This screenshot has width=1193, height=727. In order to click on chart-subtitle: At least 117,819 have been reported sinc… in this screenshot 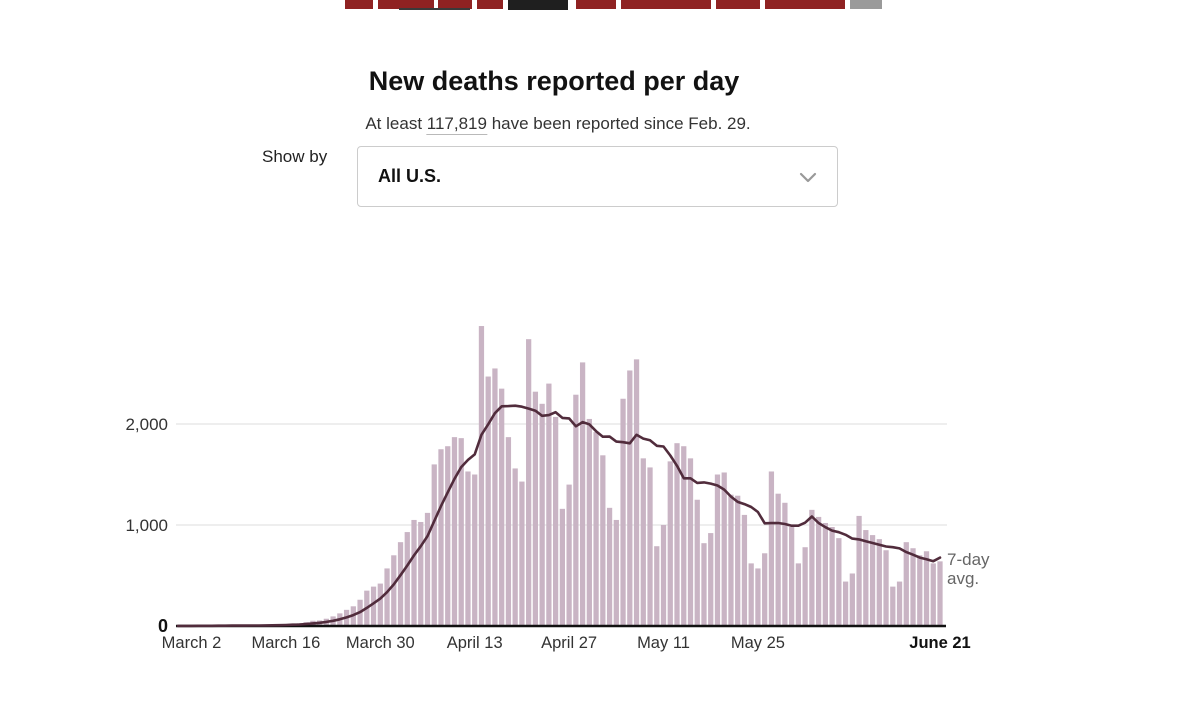, I will do `click(558, 124)`.